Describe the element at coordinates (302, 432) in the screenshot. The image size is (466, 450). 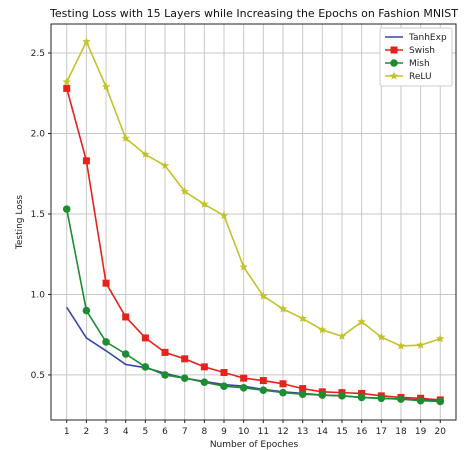
I see `x-tick-label: 13` at that location.